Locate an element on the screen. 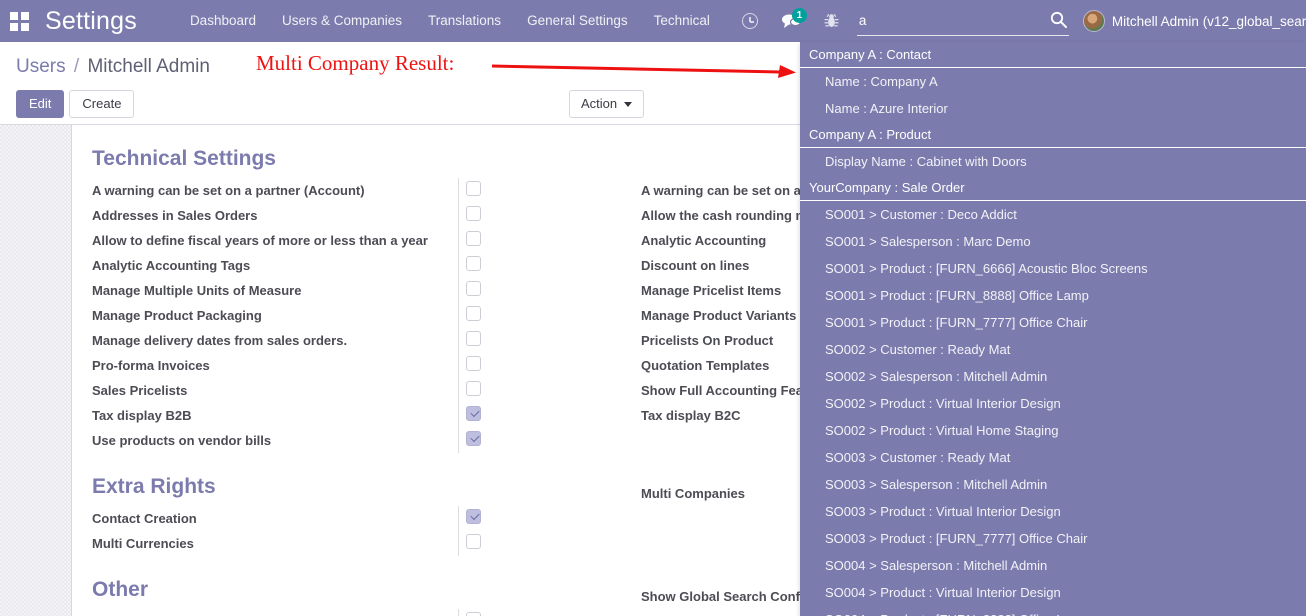 The image size is (1306, 616). action-dropdown-label: Action is located at coordinates (599, 103).